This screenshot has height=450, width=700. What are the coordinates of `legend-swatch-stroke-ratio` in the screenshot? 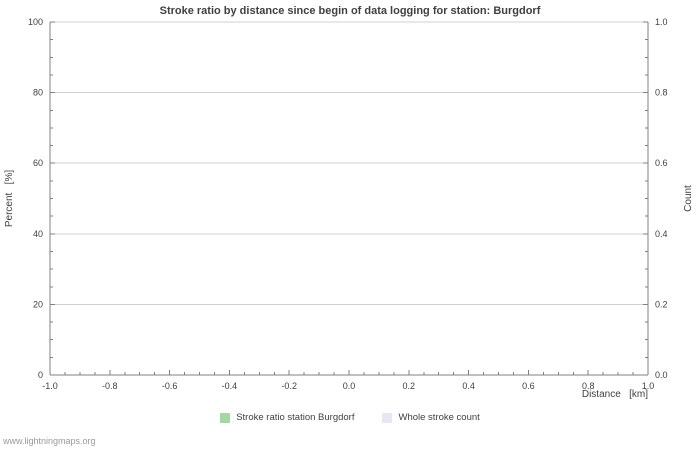 It's located at (225, 417).